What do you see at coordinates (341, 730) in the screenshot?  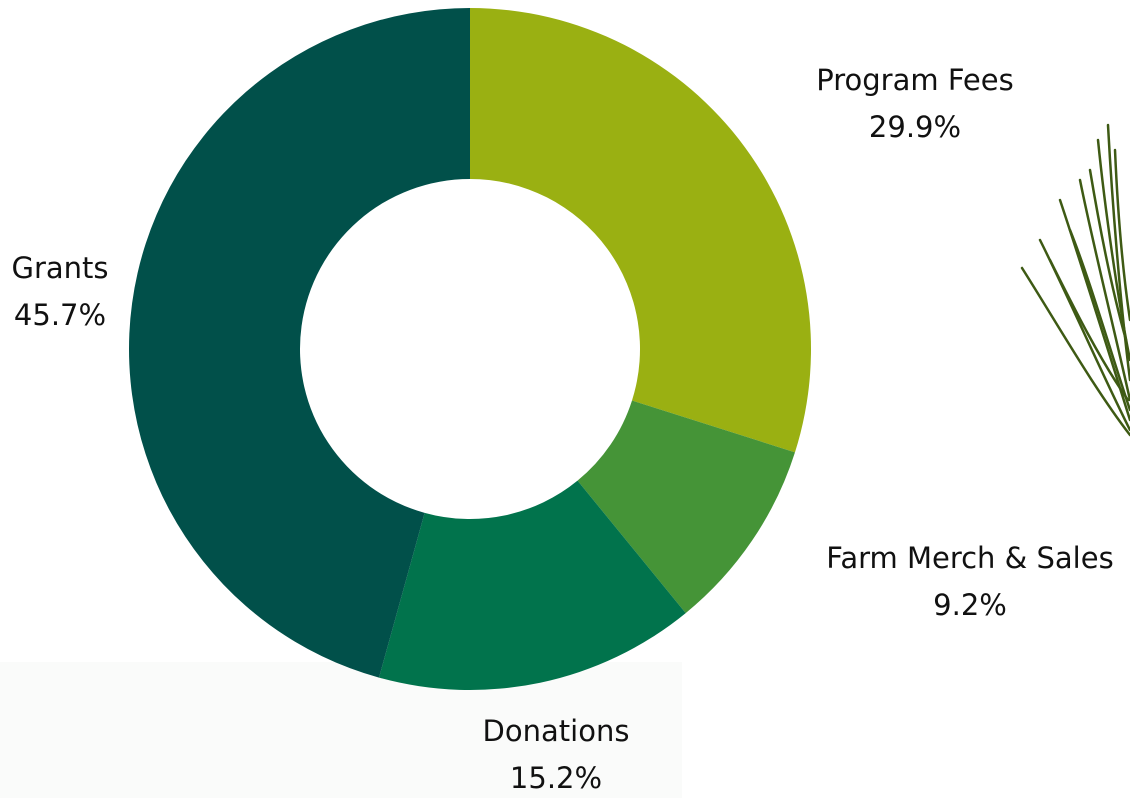 I see `backdrop-panel` at bounding box center [341, 730].